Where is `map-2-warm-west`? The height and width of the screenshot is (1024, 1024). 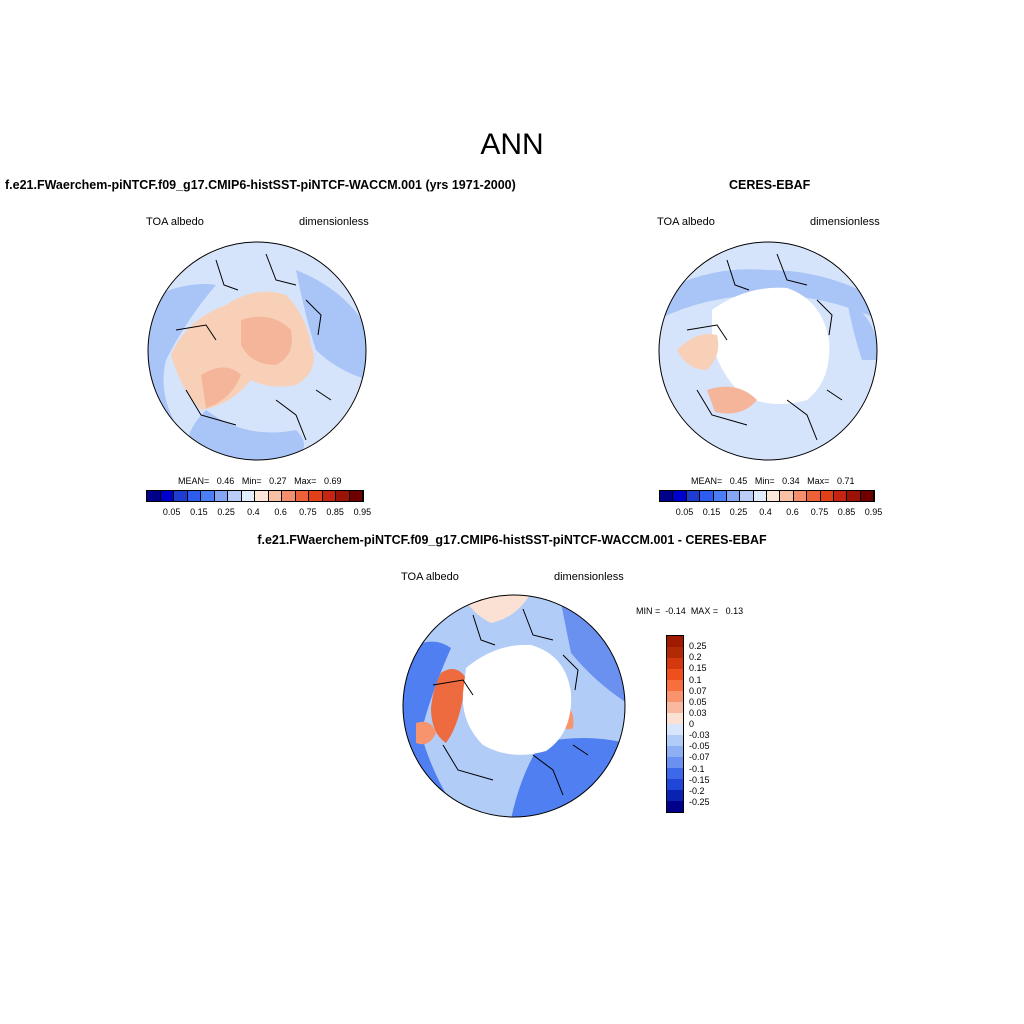
map-2-warm-west is located at coordinates (698, 352).